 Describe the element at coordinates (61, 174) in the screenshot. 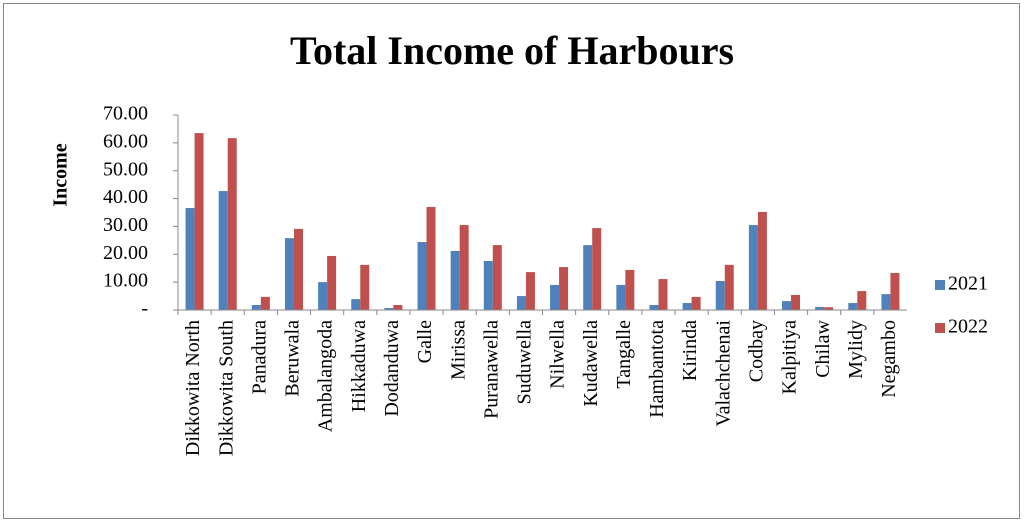

I see `y-axis-label: Income` at that location.